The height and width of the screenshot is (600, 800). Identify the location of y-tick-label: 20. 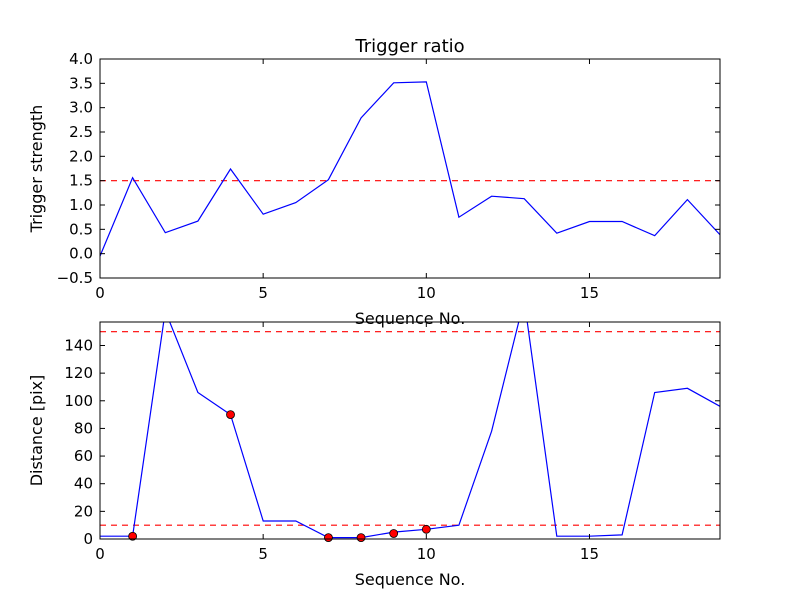
(83, 511).